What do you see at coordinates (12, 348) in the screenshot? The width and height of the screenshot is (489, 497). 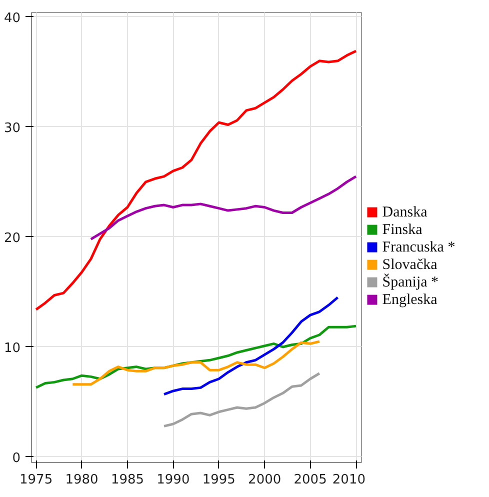 I see `y-tick-label: 10` at bounding box center [12, 348].